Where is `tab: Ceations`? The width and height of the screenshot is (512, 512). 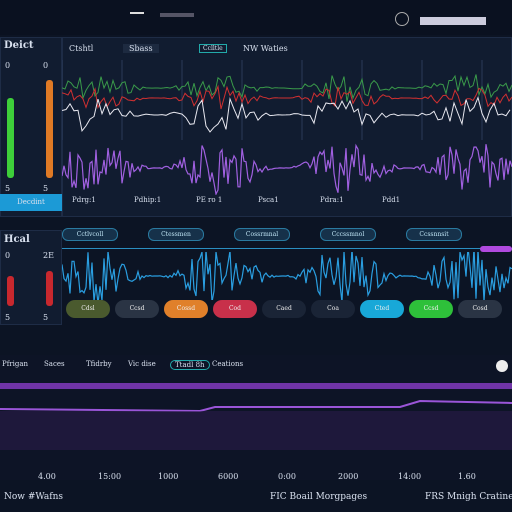
tab: Ceations is located at coordinates (228, 364).